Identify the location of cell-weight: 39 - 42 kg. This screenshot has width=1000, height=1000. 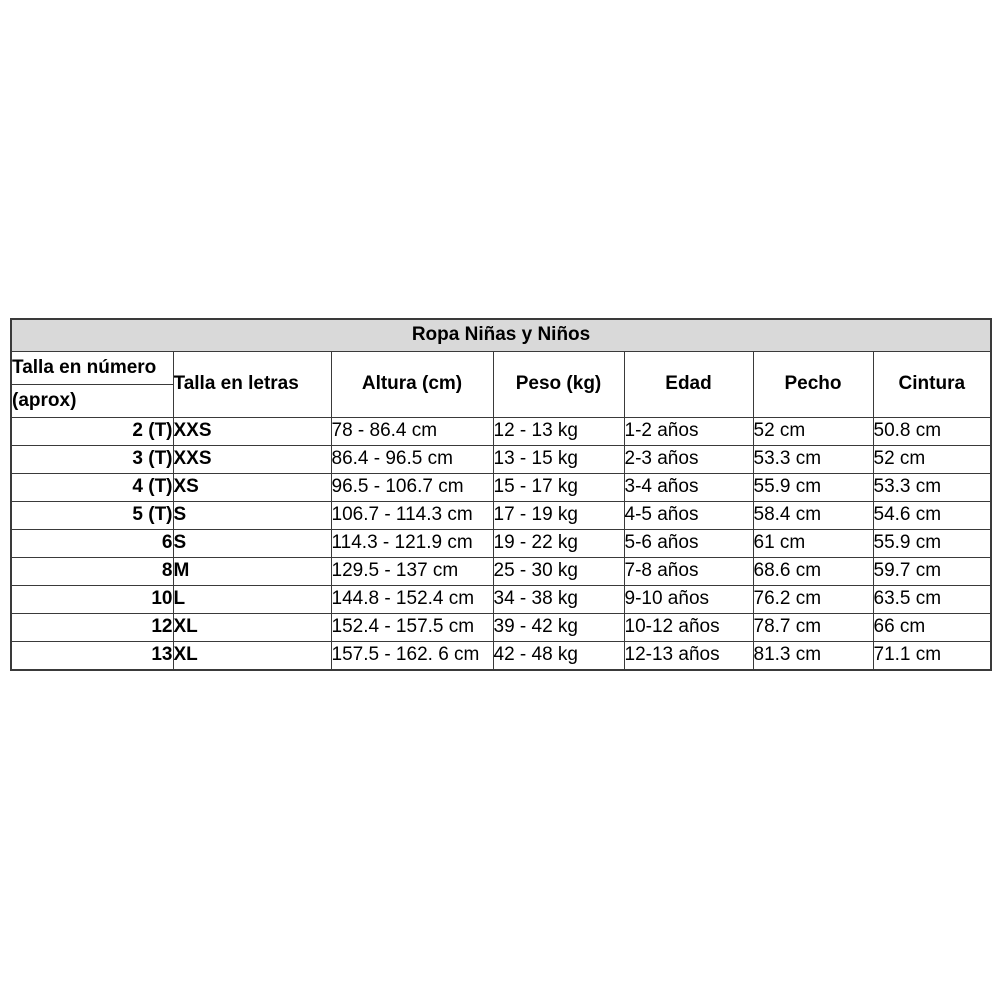
(558, 627).